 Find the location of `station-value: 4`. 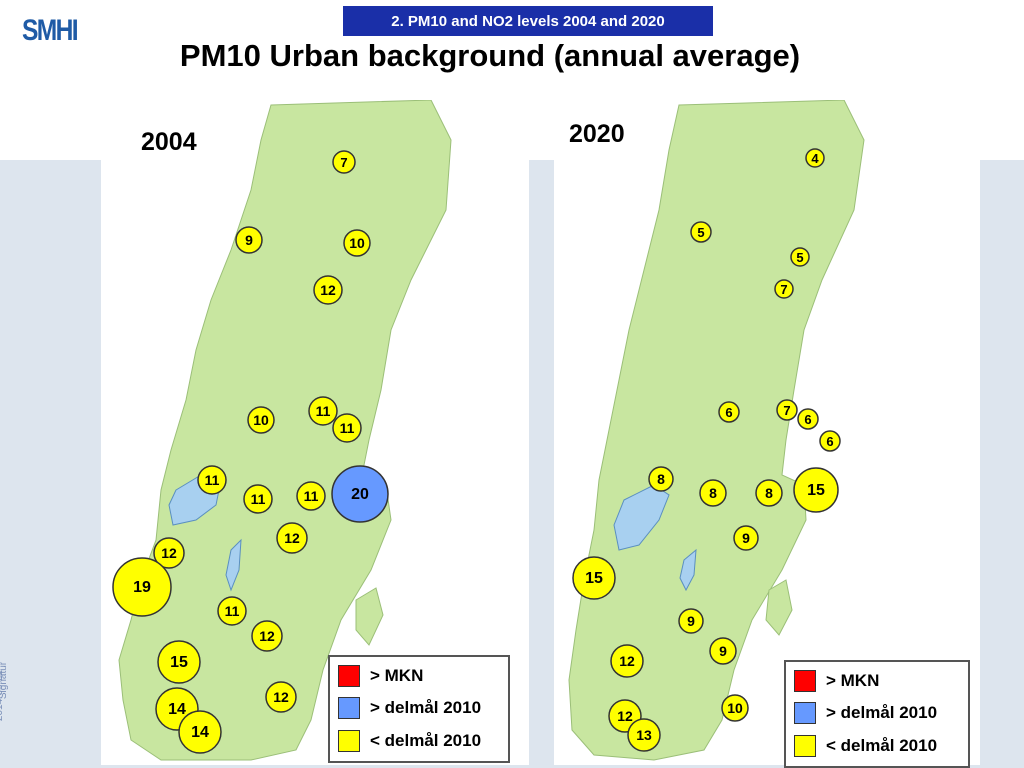

station-value: 4 is located at coordinates (815, 158).